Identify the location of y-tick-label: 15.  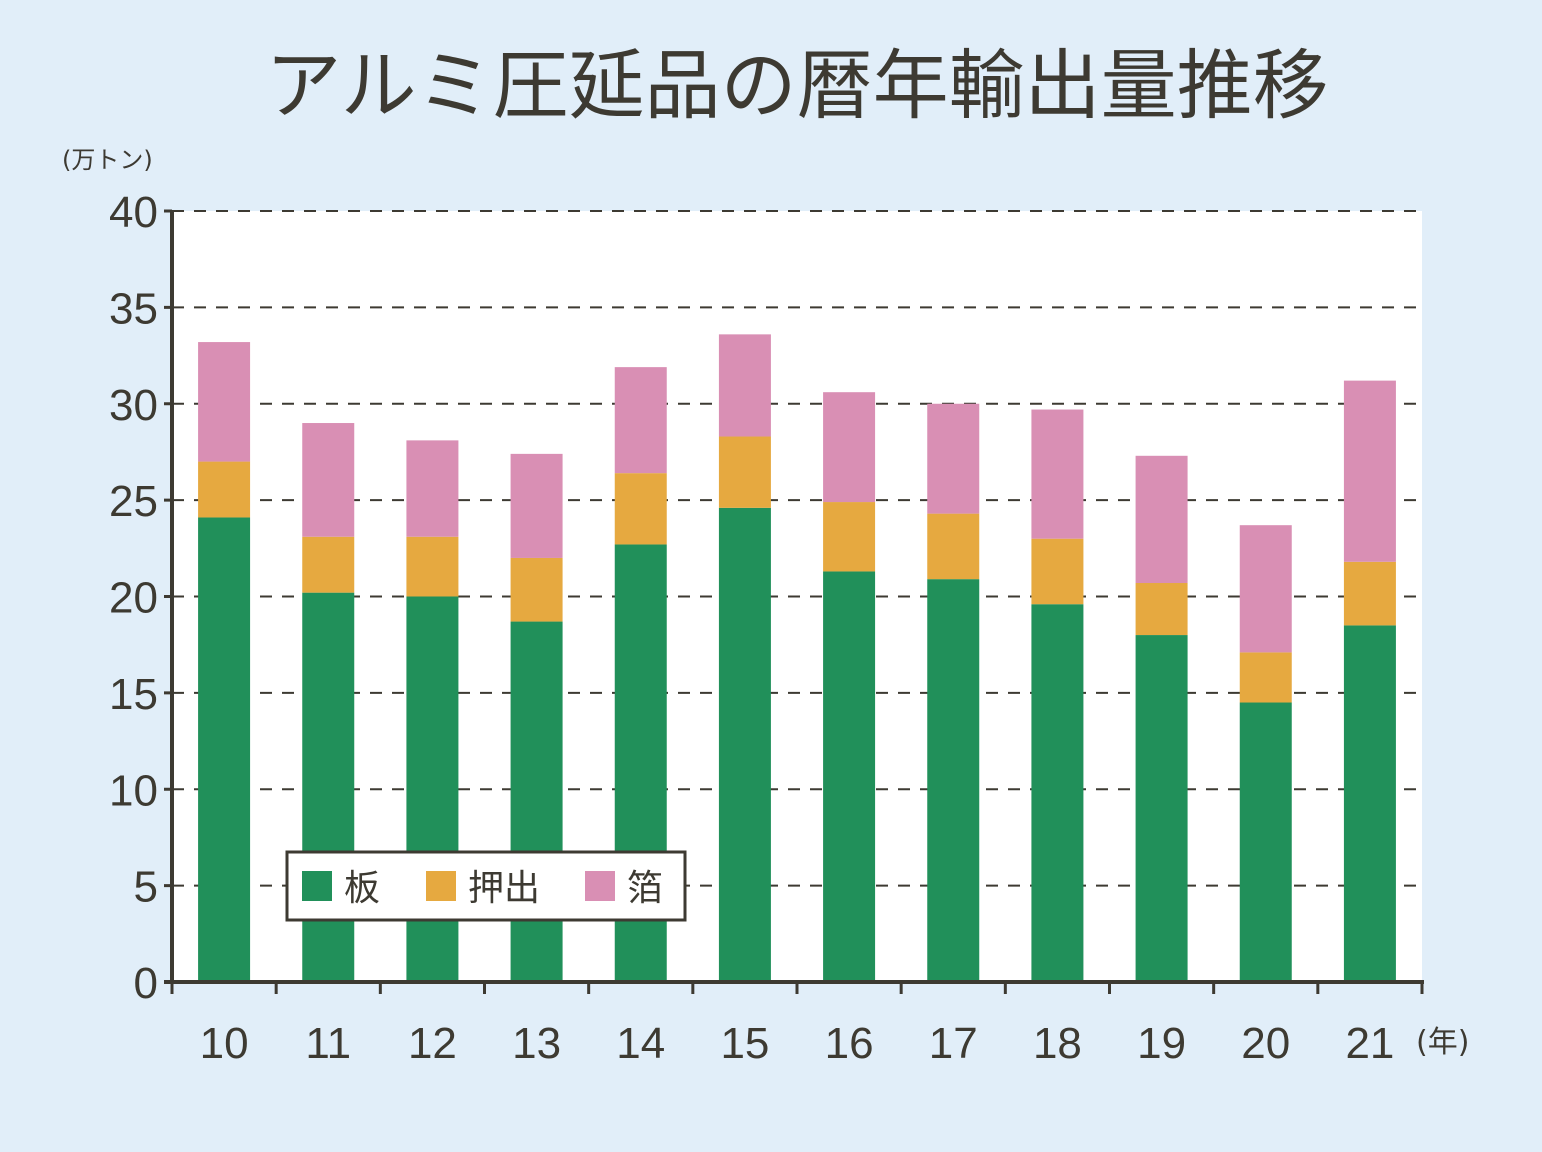
(133, 694).